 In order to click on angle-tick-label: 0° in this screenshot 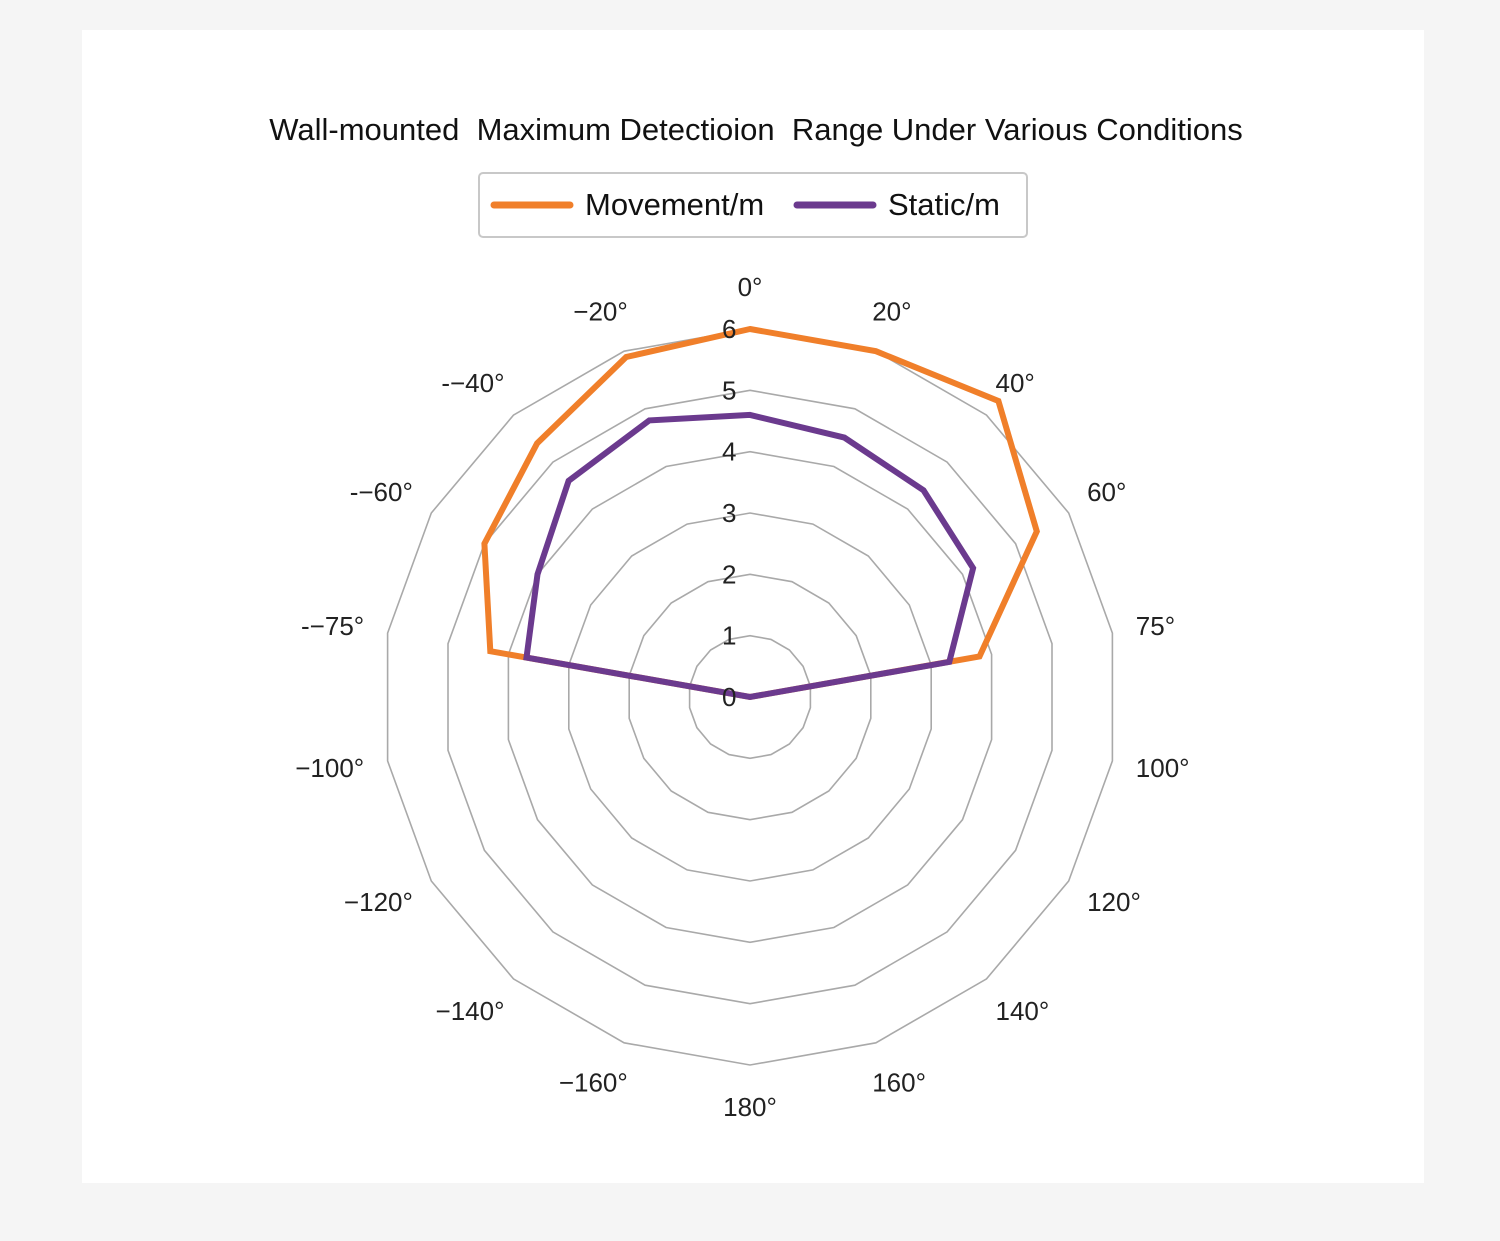, I will do `click(750, 287)`.